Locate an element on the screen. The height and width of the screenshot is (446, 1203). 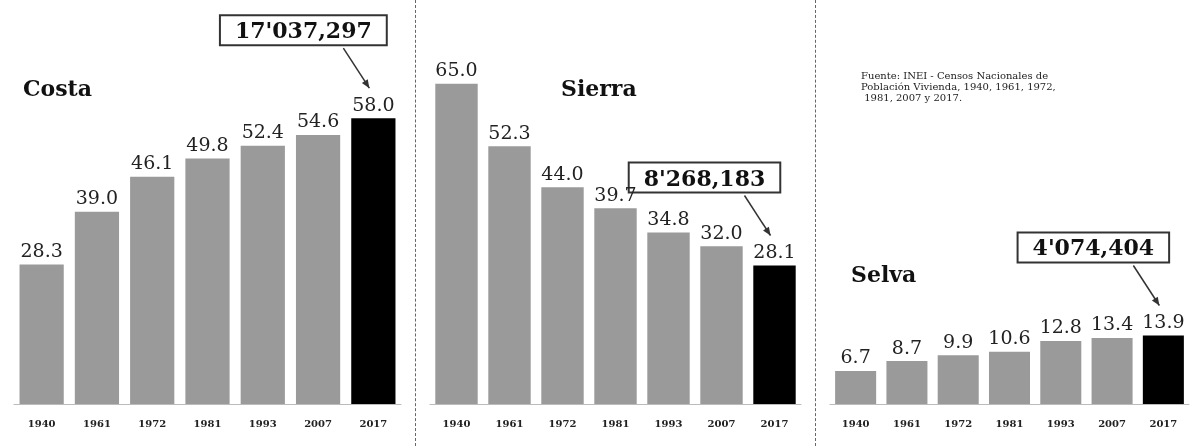
source-note: Fuente: INEI - Censos Nacionales de Población Vivienda, 1940, 1961, 1972, 1981, 2007 y 2017. is located at coordinates (958, 86).